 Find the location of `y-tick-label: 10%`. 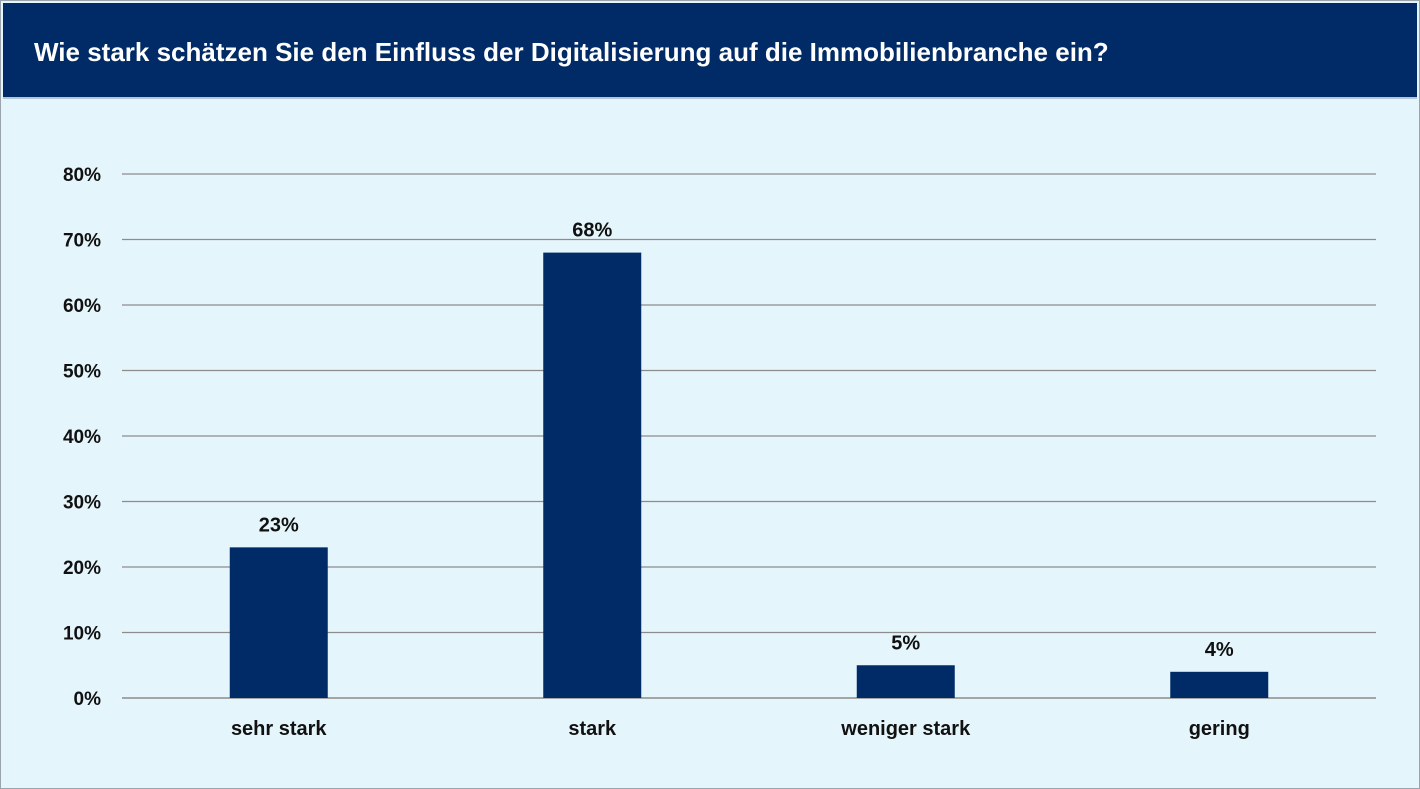

y-tick-label: 10% is located at coordinates (82, 634).